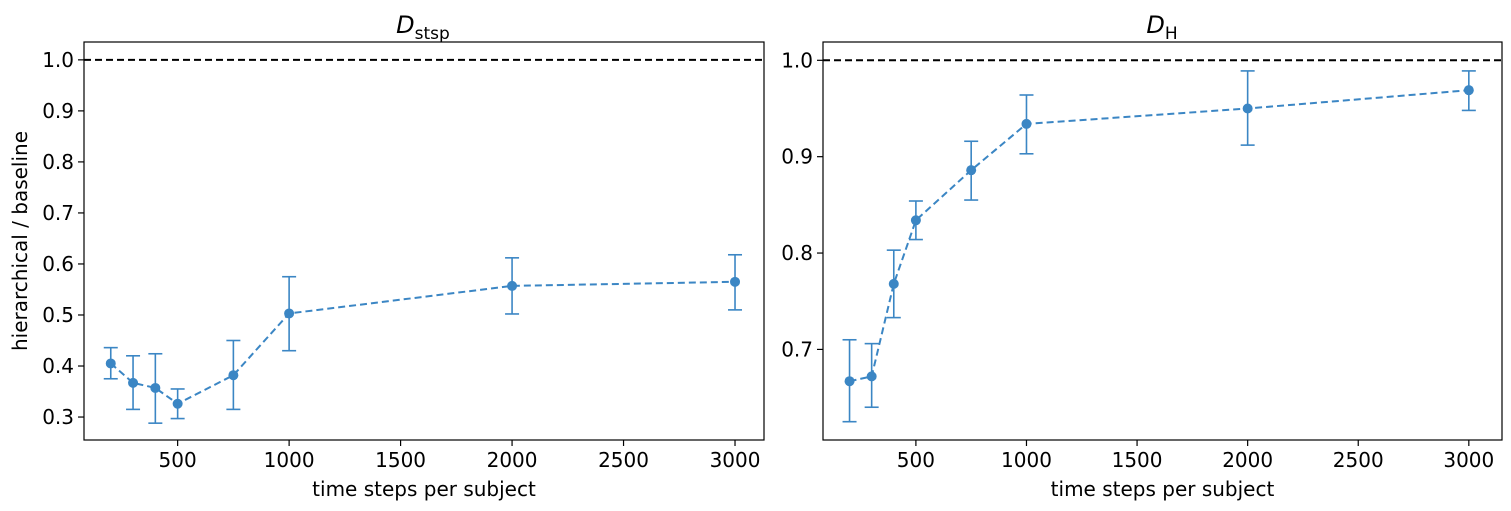 The image size is (1511, 511). I want to click on y-tick-label: 0.5, so click(58, 315).